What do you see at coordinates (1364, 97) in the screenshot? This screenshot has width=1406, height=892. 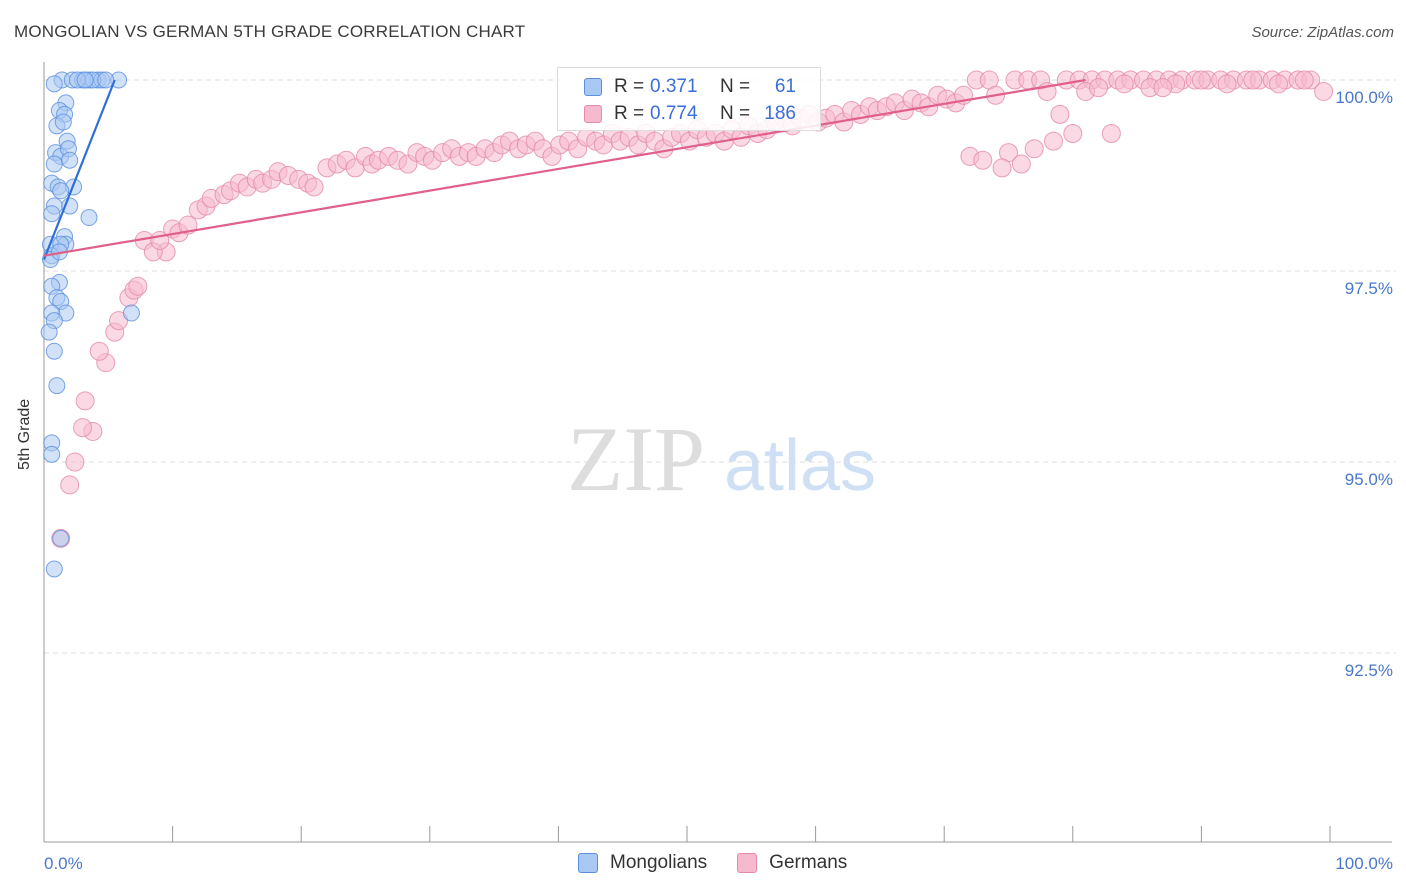 I see `y-tick-label: 100.0%` at bounding box center [1364, 97].